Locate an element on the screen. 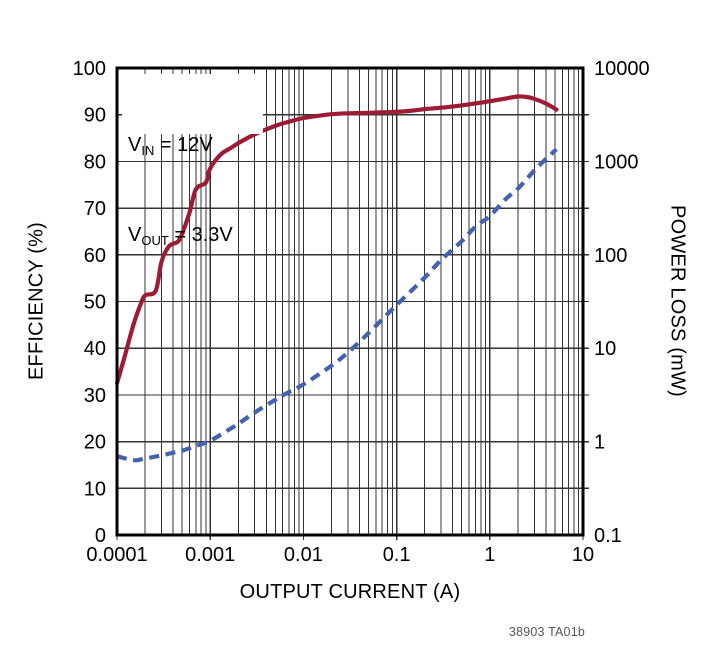  vout-subscript: OUT is located at coordinates (155, 240).